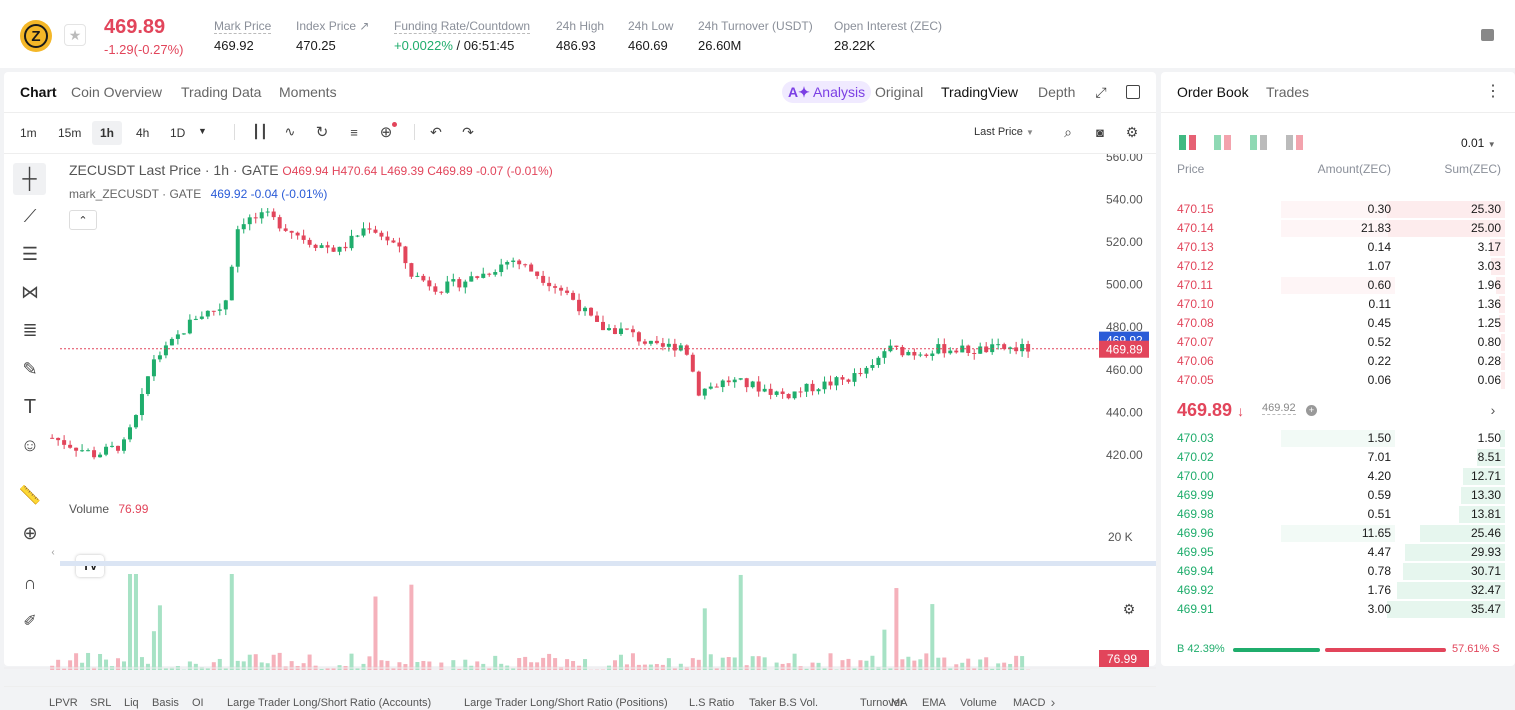  I want to click on tab-trades: Trades, so click(1287, 92).